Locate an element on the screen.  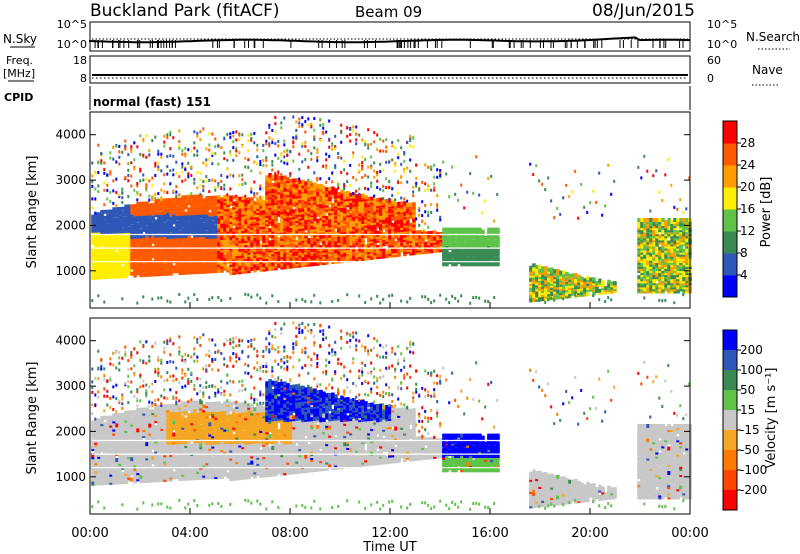
frequency-left-label-2: [MHz] is located at coordinates (19, 73).